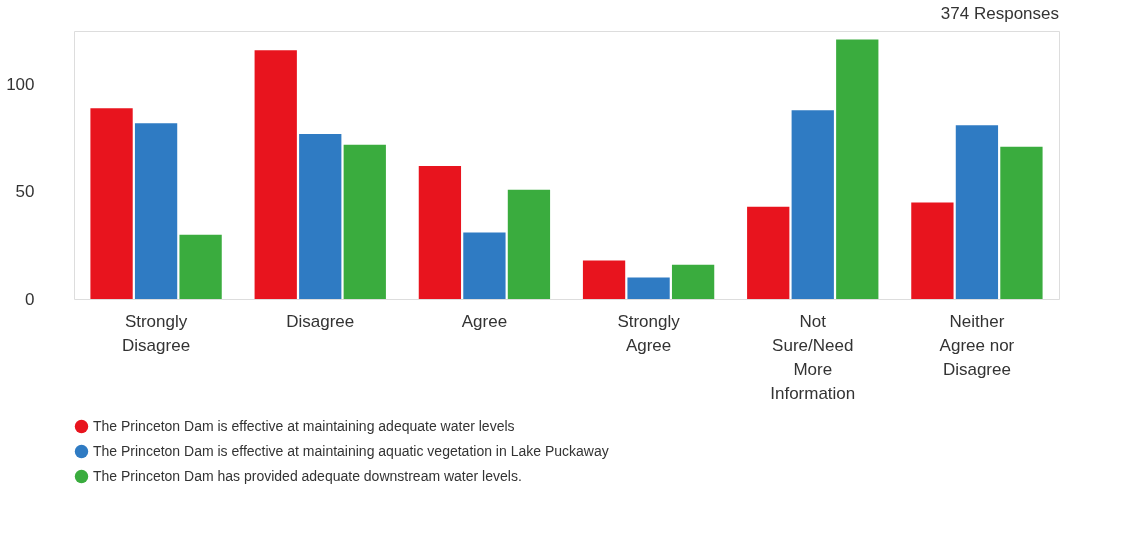 The height and width of the screenshot is (556, 1125). I want to click on legend-label: The Princeton Dam is effective at maintaining aquatic vegetation in Lake Puckaway, so click(351, 450).